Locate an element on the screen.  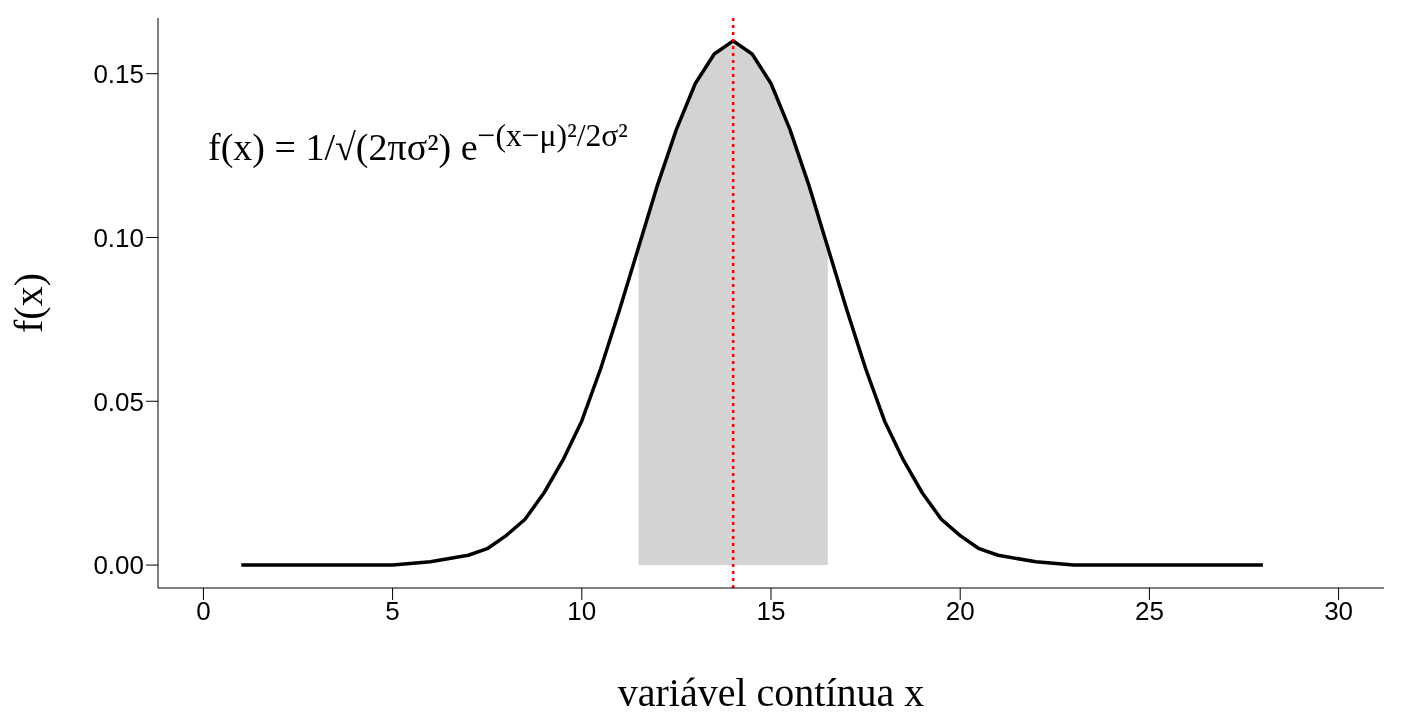
x-tick-label: 0 is located at coordinates (203, 611).